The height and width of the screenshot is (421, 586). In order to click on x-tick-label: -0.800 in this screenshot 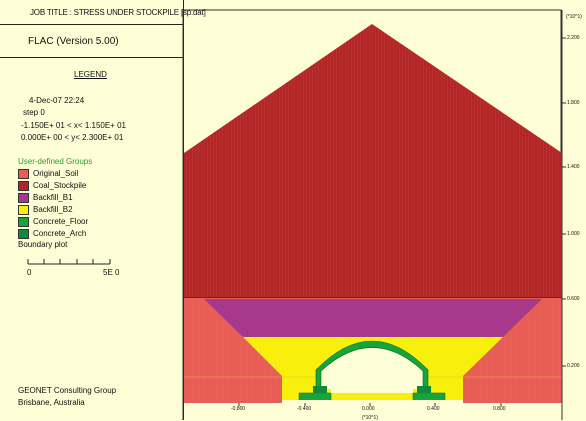, I will do `click(238, 409)`.